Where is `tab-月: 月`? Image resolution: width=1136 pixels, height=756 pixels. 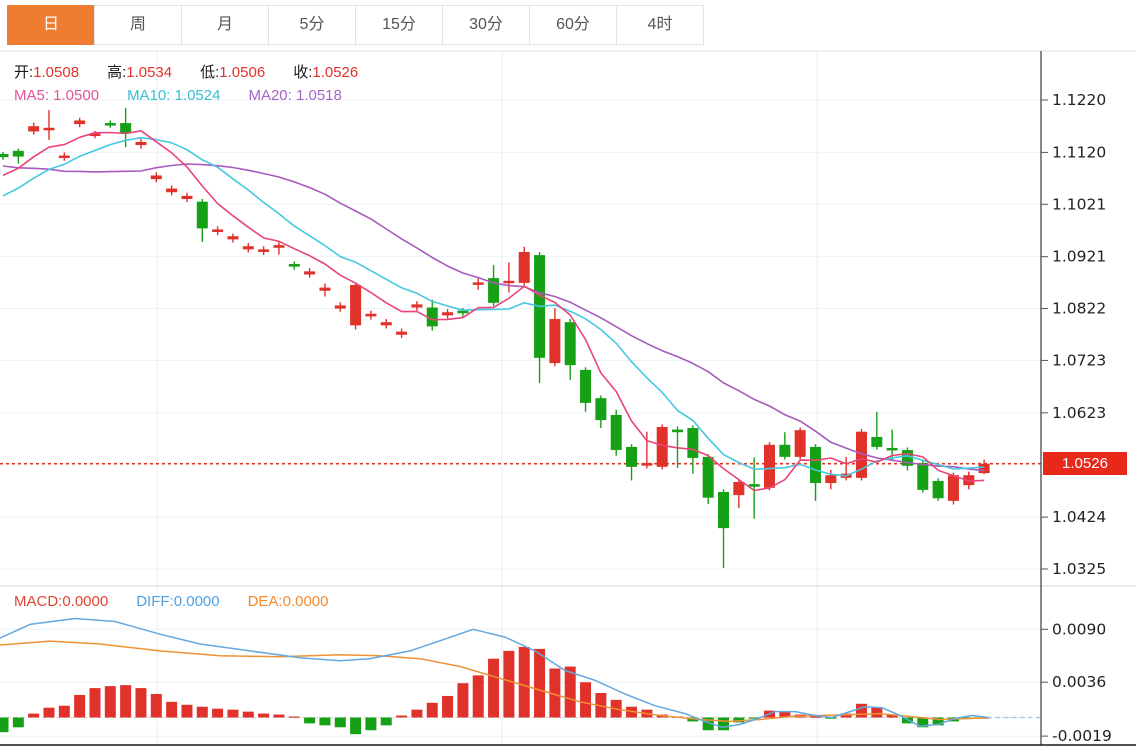
tab-月: 月 is located at coordinates (225, 25).